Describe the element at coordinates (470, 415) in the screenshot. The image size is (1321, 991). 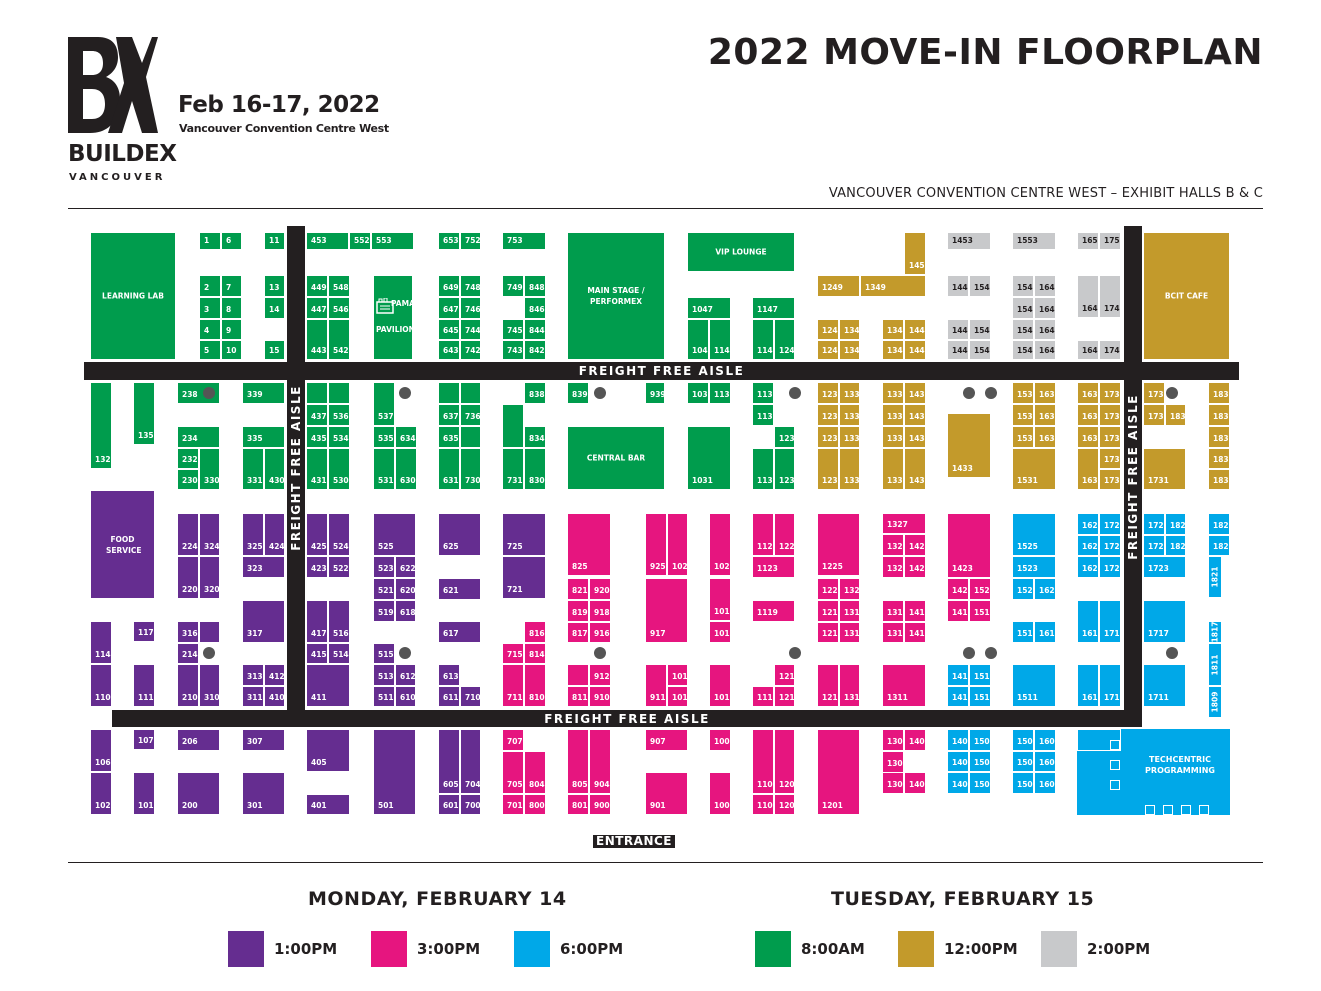
I see `booth-736: 736` at that location.